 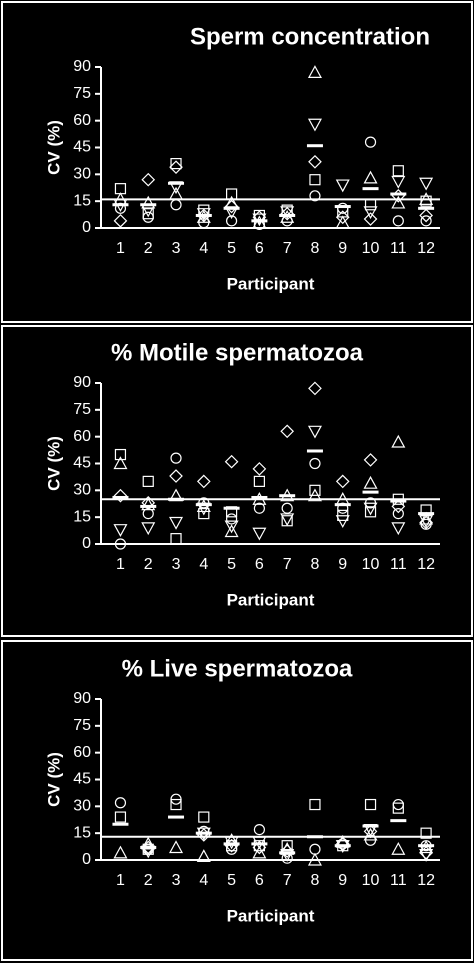 What do you see at coordinates (53, 779) in the screenshot?
I see `y-axis-label: CV (%)` at bounding box center [53, 779].